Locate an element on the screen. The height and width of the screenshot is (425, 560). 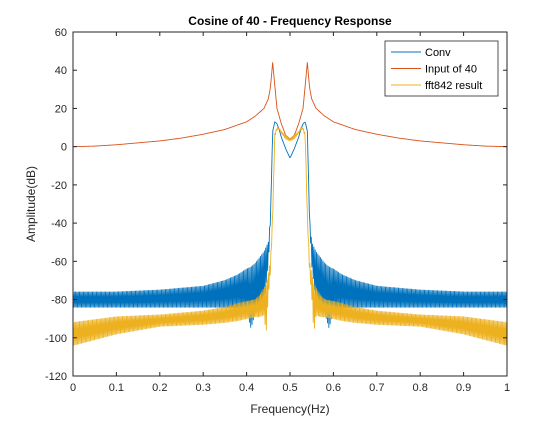
x-tick-label: 0.5 is located at coordinates (289, 388).